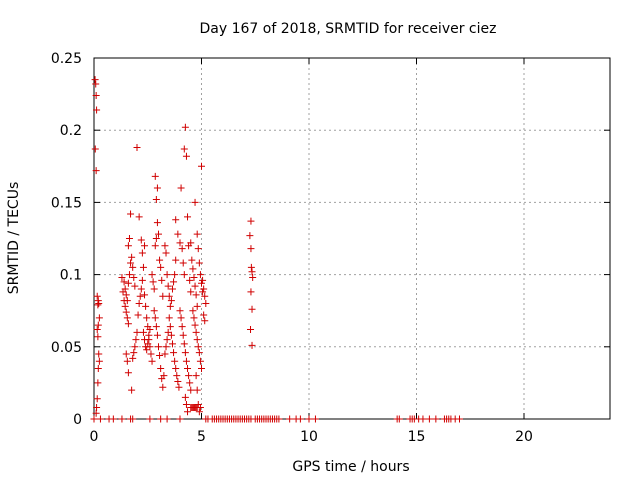 The width and height of the screenshot is (640, 480). I want to click on x-tick-label: 15, so click(417, 437).